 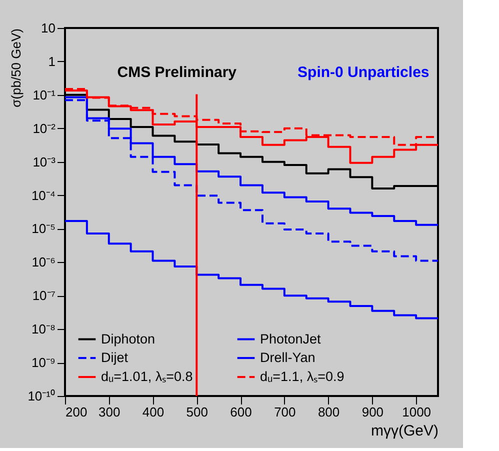 I want to click on y-tick-label: 10⁻⁹, so click(x=43, y=362).